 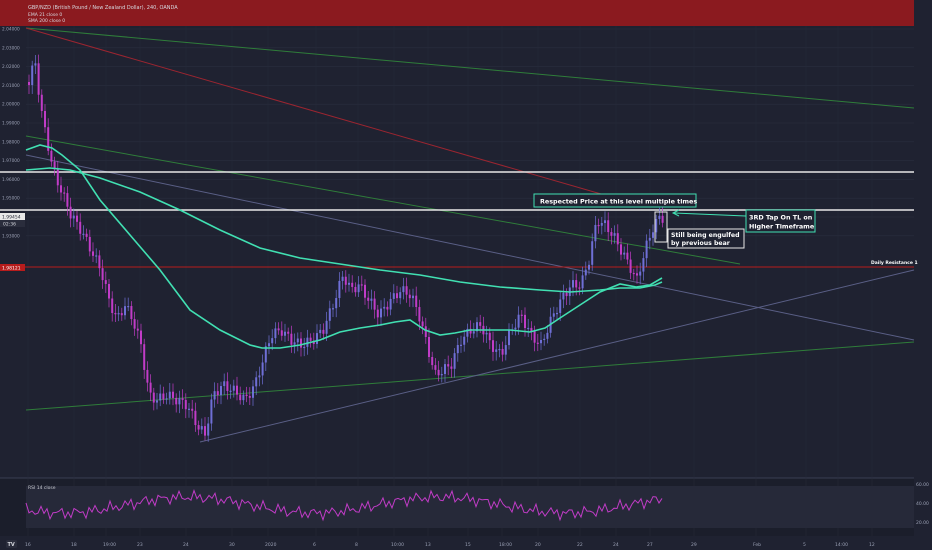 I want to click on resistance-zone-top, so click(x=457, y=13).